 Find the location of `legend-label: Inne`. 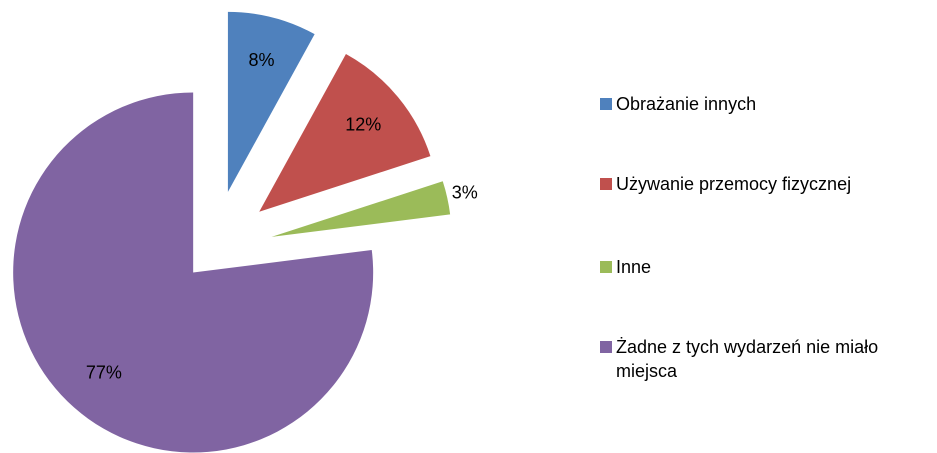

legend-label: Inne is located at coordinates (634, 267).